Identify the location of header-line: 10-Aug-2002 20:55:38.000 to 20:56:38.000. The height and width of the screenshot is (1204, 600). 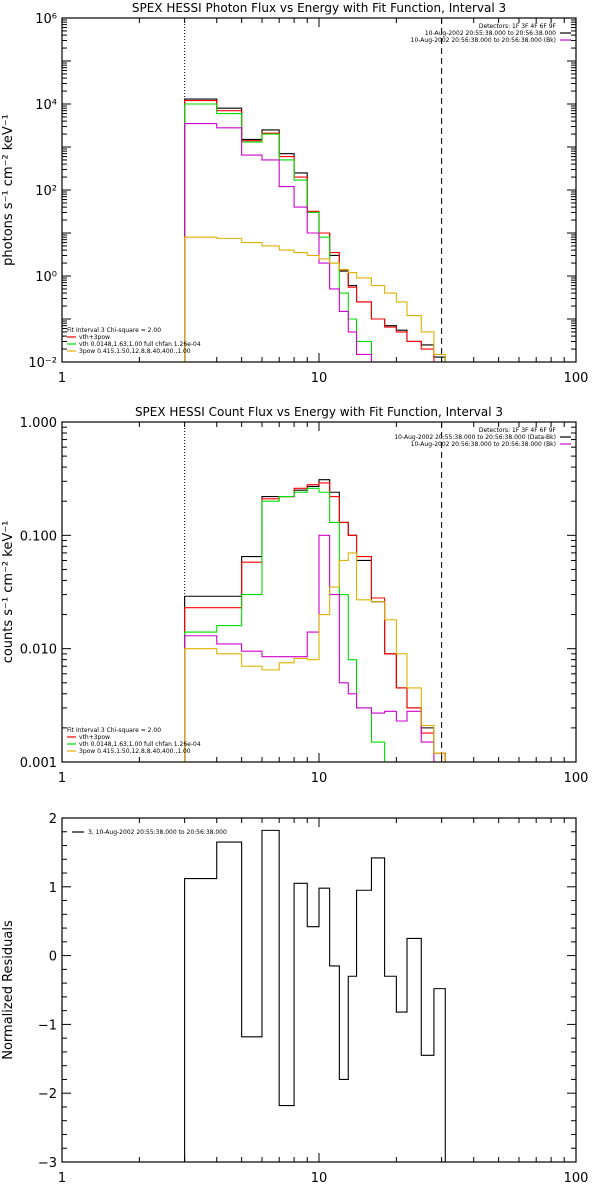
(490, 33).